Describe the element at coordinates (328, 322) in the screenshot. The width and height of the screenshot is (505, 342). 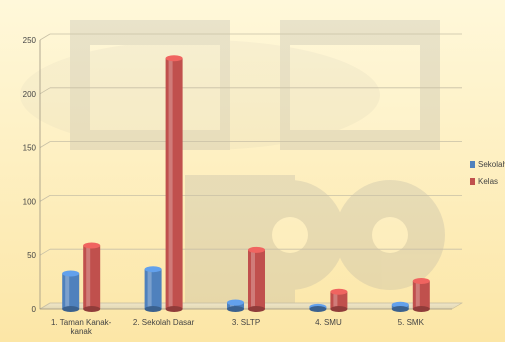
I see `x-category-label: 4. SMU` at that location.